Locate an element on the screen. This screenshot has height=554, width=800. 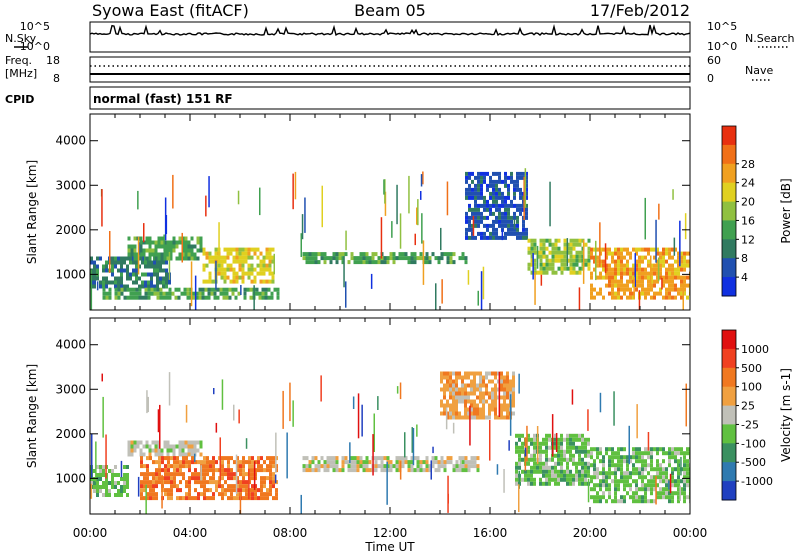
velocity-colorbar-tick: -100 is located at coordinates (753, 443).